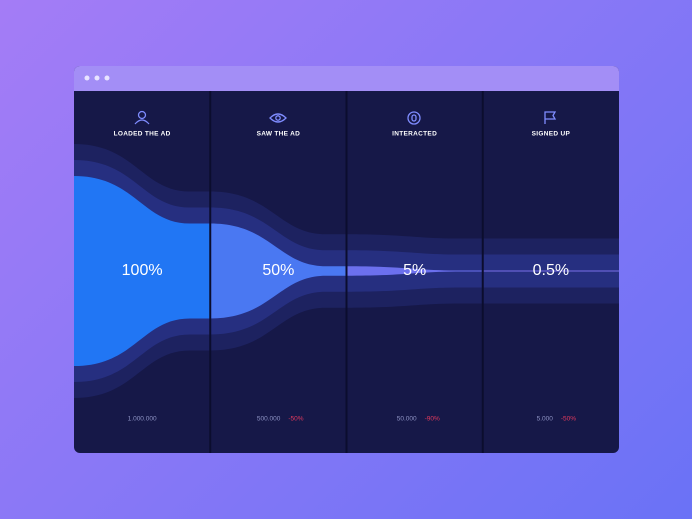  I want to click on value-label: 0.5%, so click(551, 270).